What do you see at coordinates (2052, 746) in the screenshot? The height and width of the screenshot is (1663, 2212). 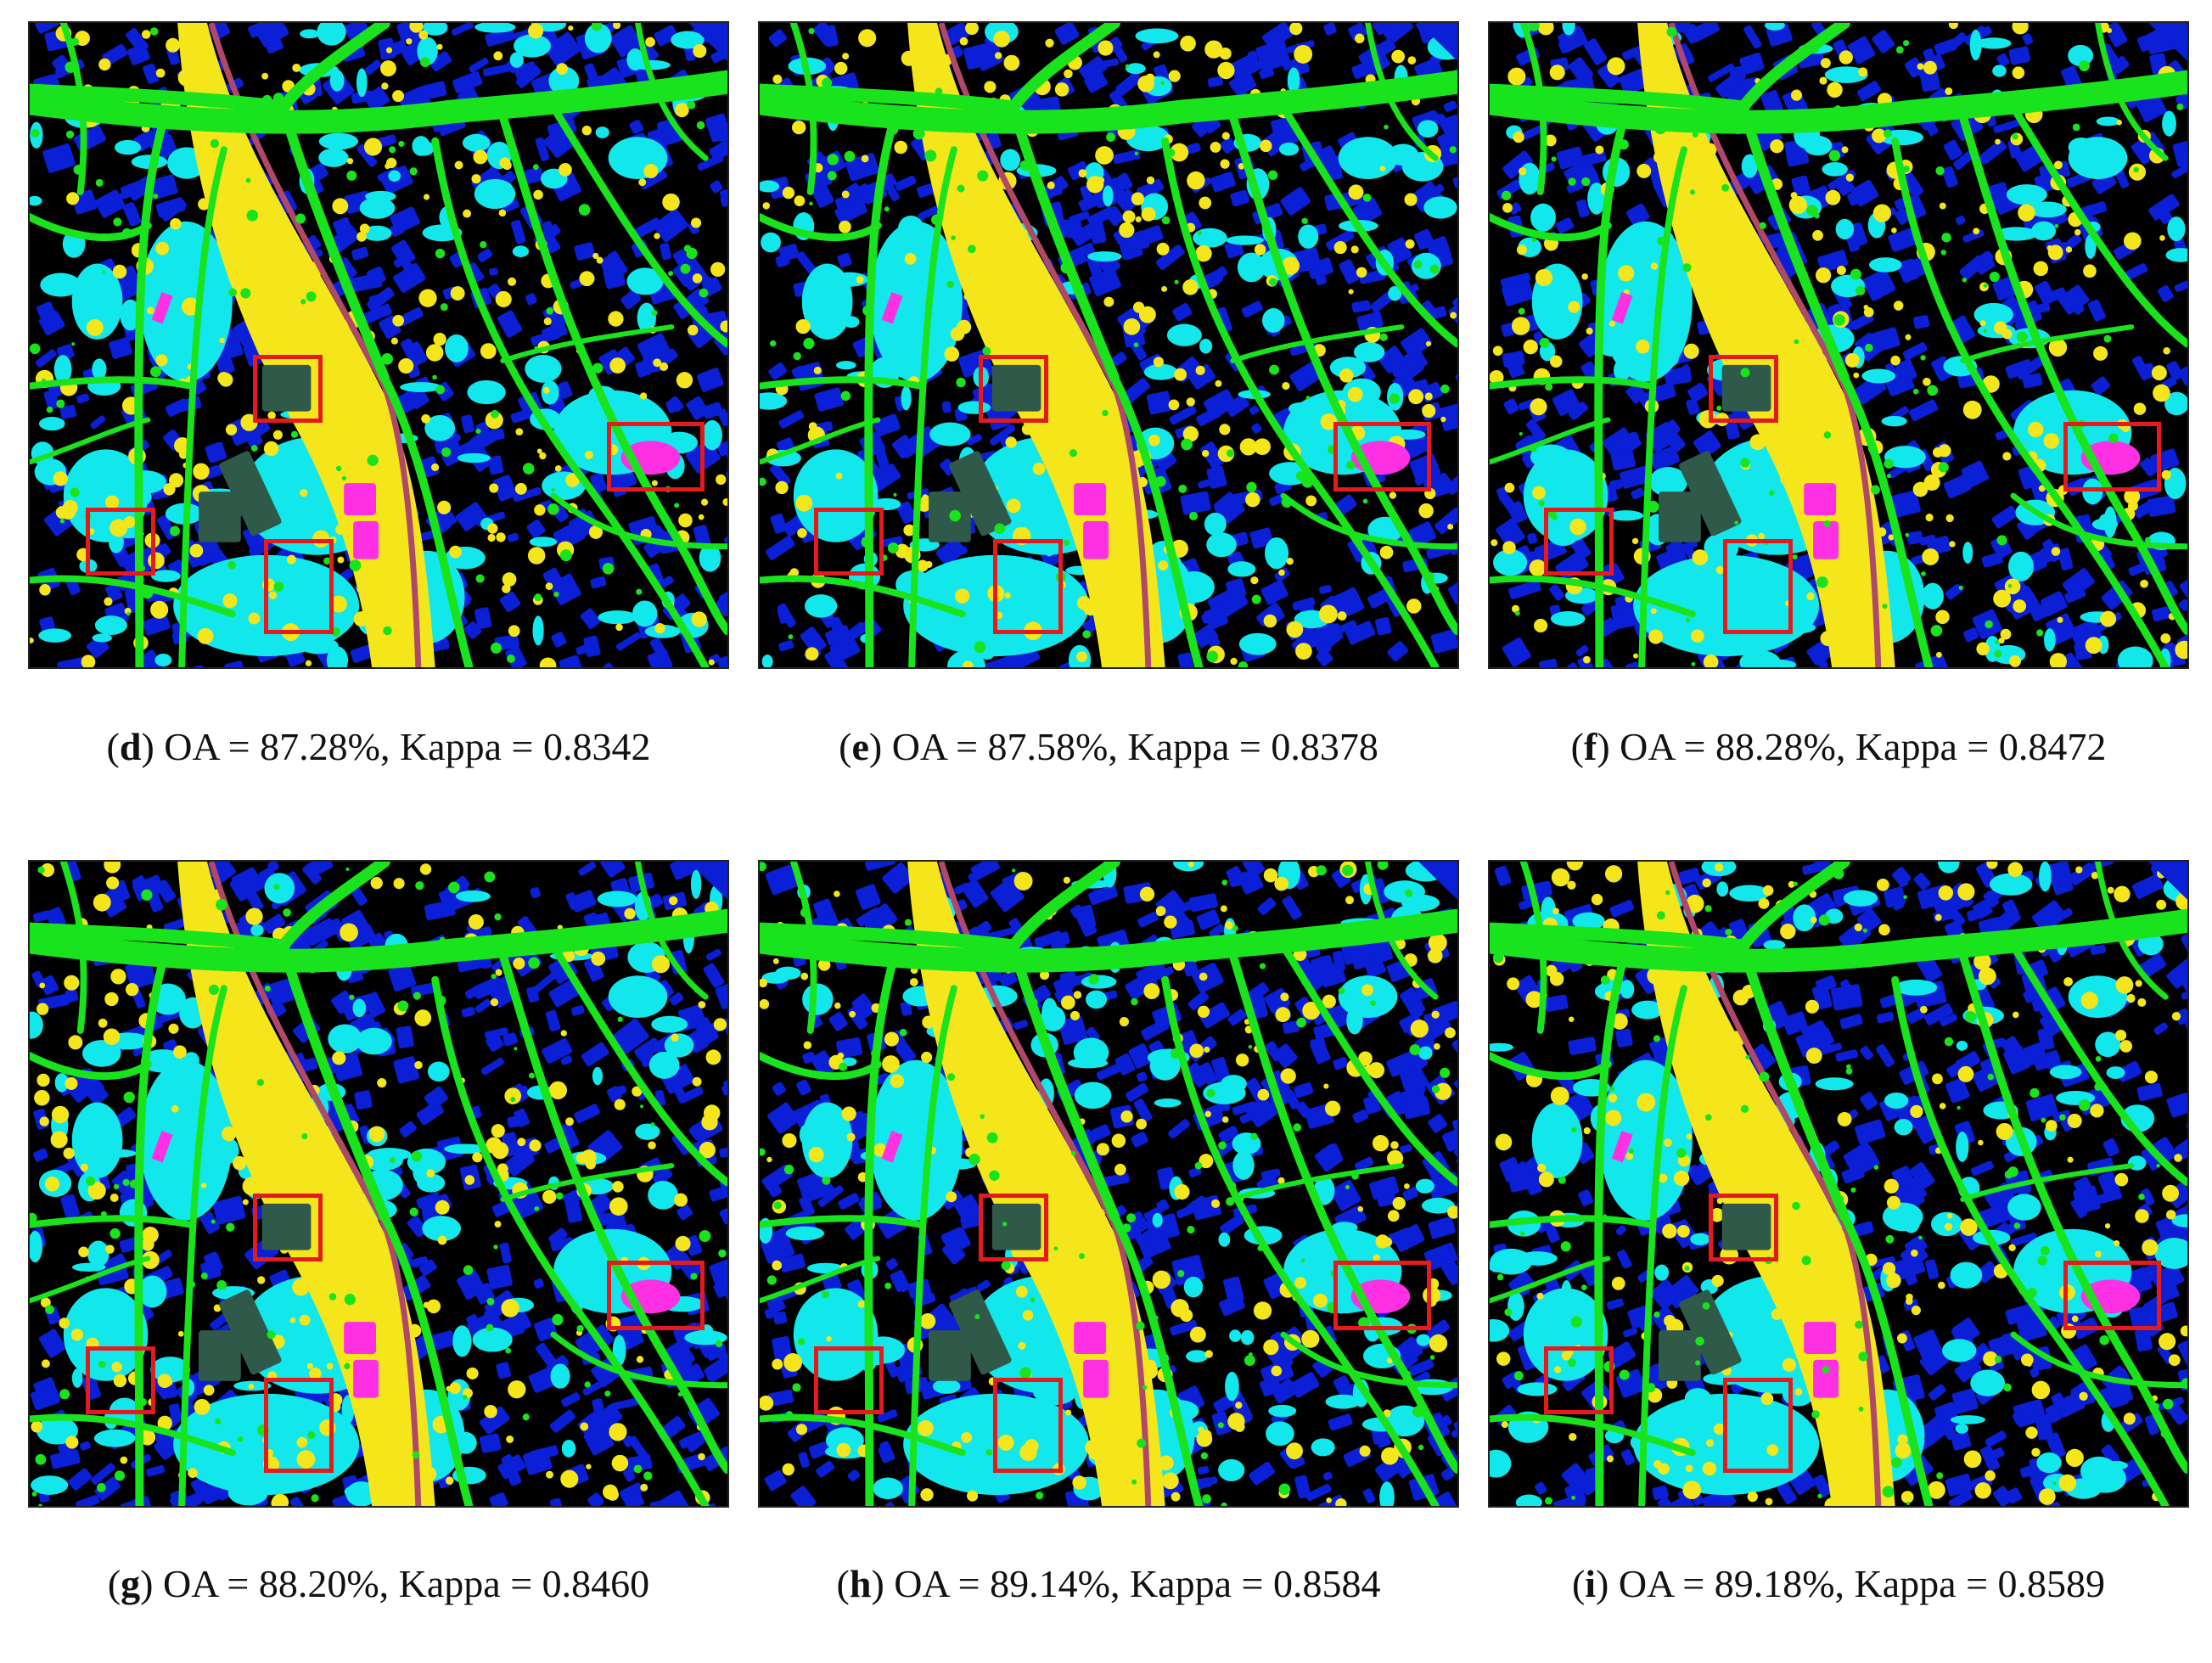 I see `kappa-value: 0.8472` at bounding box center [2052, 746].